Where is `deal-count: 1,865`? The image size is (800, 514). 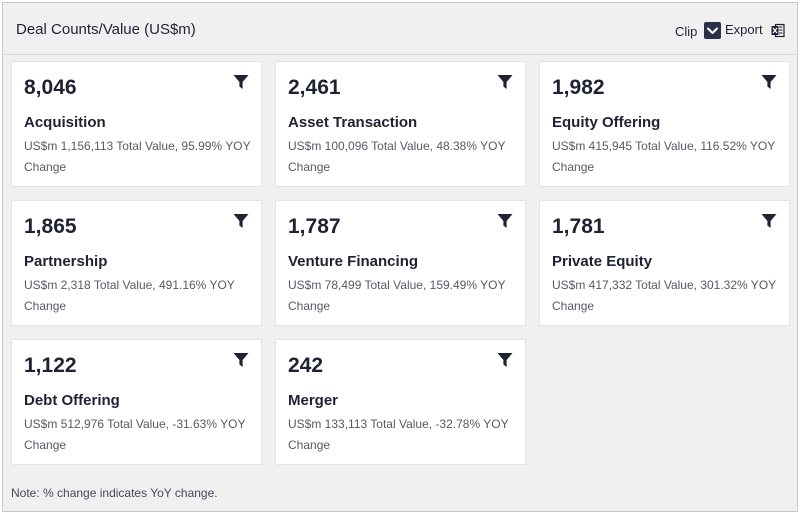
deal-count: 1,865 is located at coordinates (50, 226).